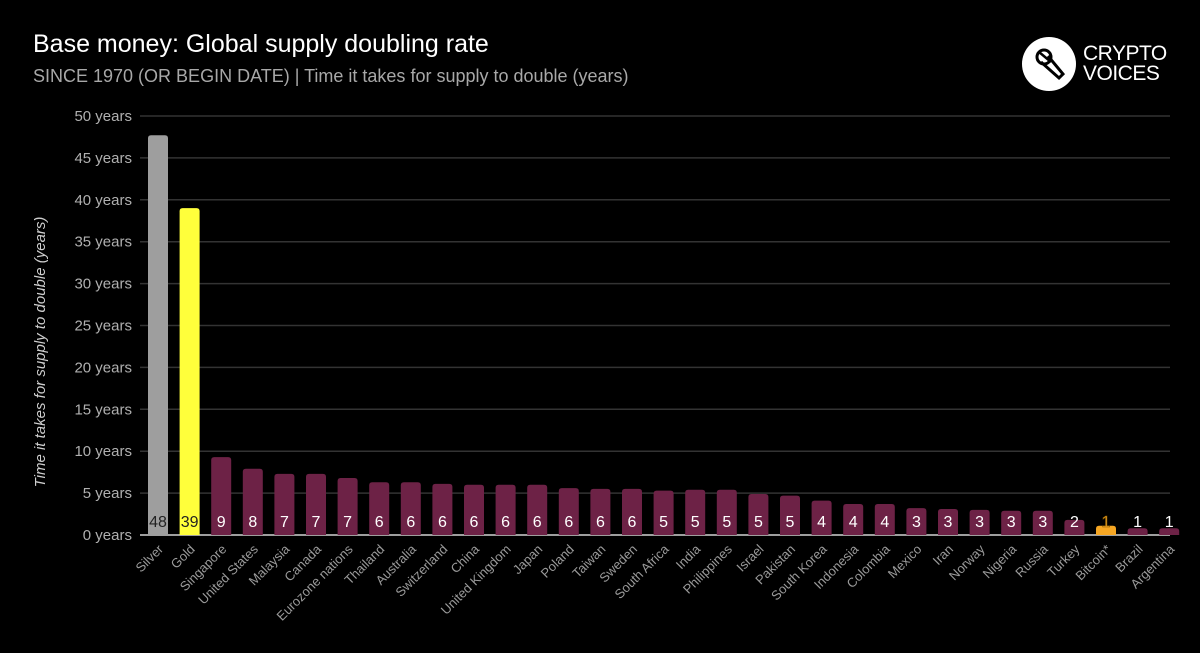 This screenshot has height=653, width=1200. I want to click on logo-line-1: CRYPTO, so click(1125, 53).